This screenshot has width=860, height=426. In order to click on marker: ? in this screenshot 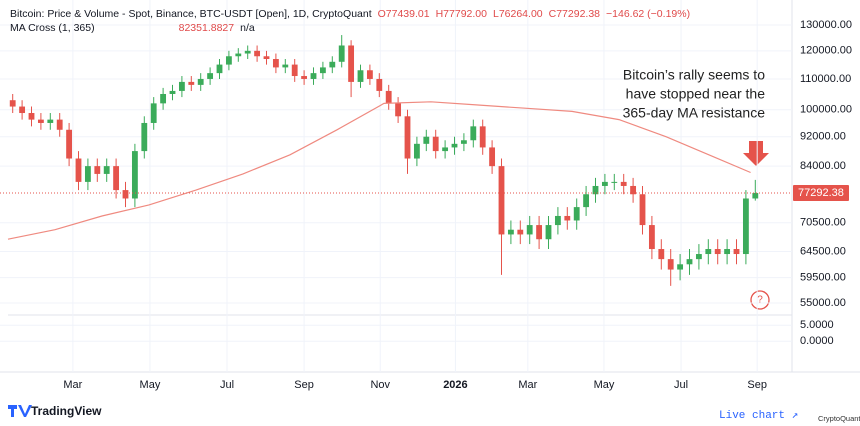, I will do `click(760, 300)`.